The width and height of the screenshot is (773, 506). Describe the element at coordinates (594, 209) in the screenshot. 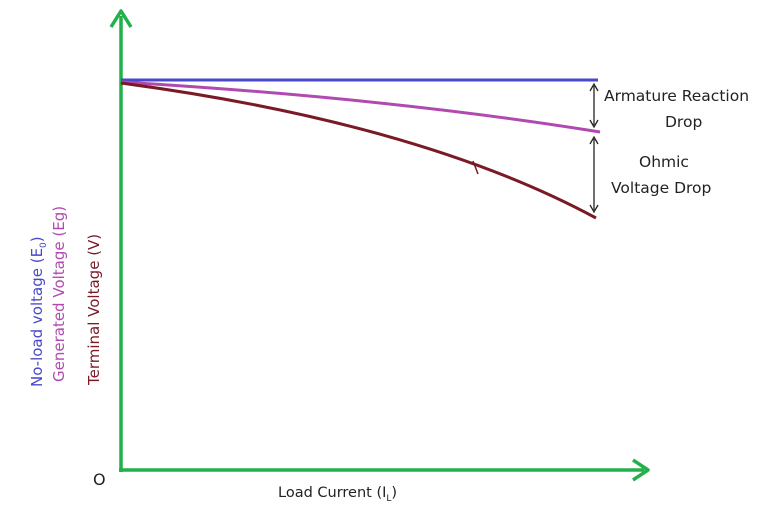

I see `ohmic-drop-arrow-bottom` at that location.